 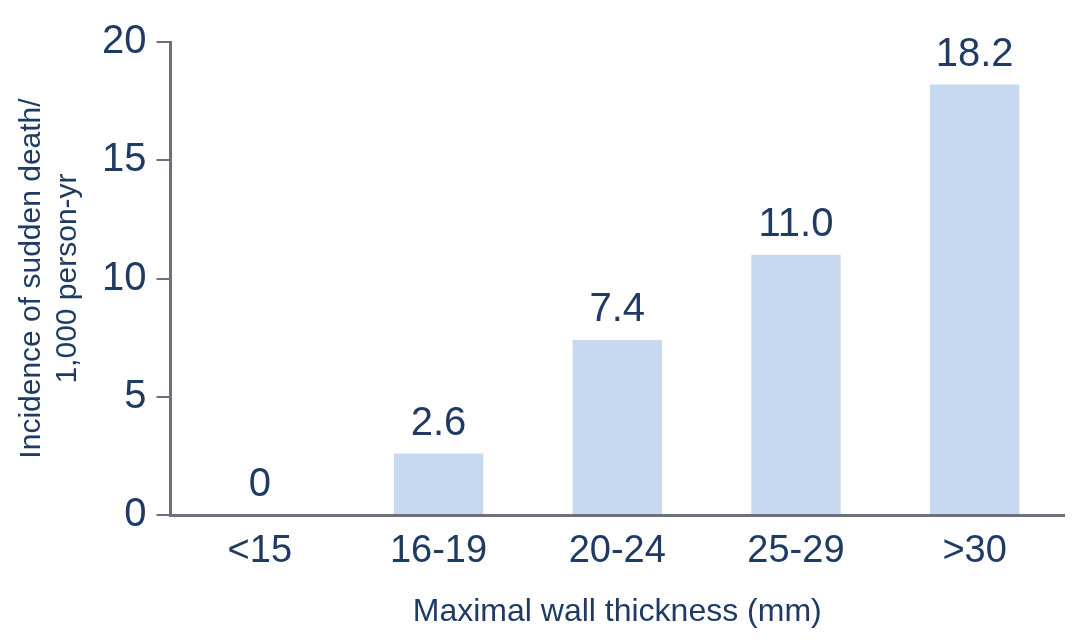 I want to click on x-axis-title: Maximal wall thickness (mm), so click(x=617, y=609).